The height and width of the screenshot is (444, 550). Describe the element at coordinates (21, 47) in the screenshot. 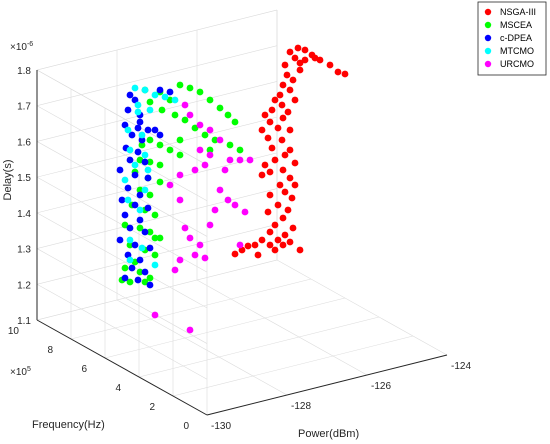

I see `z-exponent: ×10⁻⁶` at that location.